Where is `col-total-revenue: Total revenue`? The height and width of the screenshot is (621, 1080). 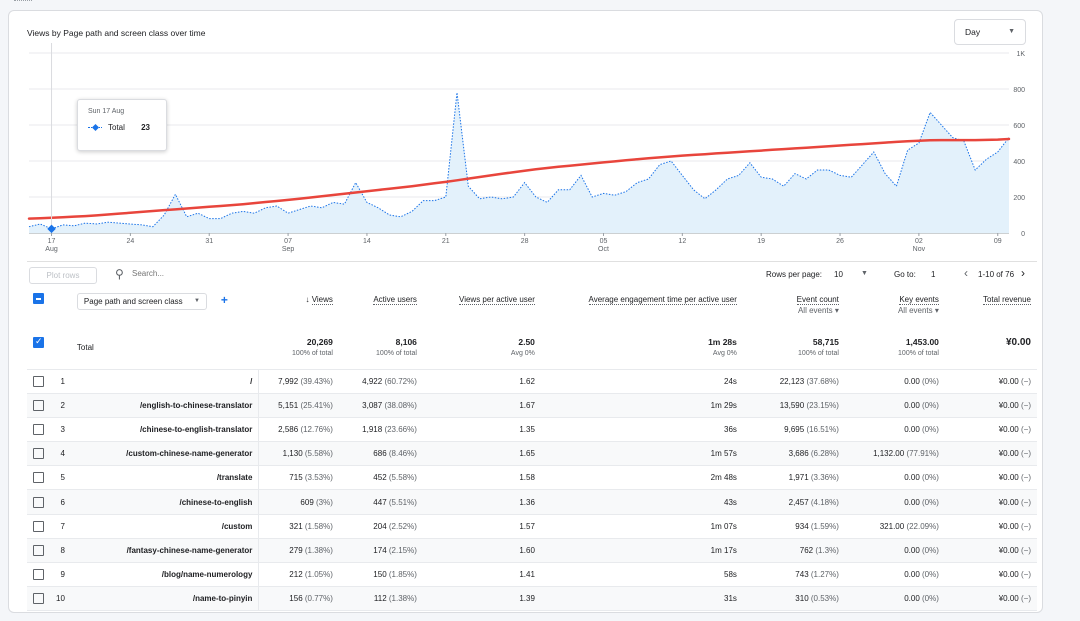
col-total-revenue: Total revenue is located at coordinates (1006, 300).